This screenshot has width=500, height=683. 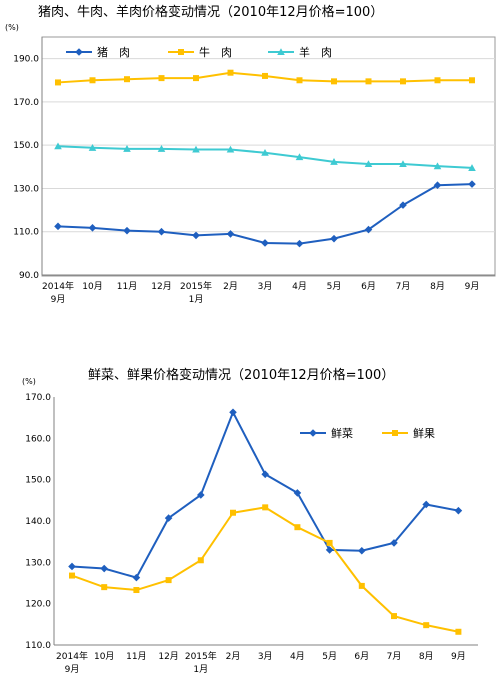 What do you see at coordinates (437, 286) in the screenshot?
I see `chart-1-xtick-label: 8月` at bounding box center [437, 286].